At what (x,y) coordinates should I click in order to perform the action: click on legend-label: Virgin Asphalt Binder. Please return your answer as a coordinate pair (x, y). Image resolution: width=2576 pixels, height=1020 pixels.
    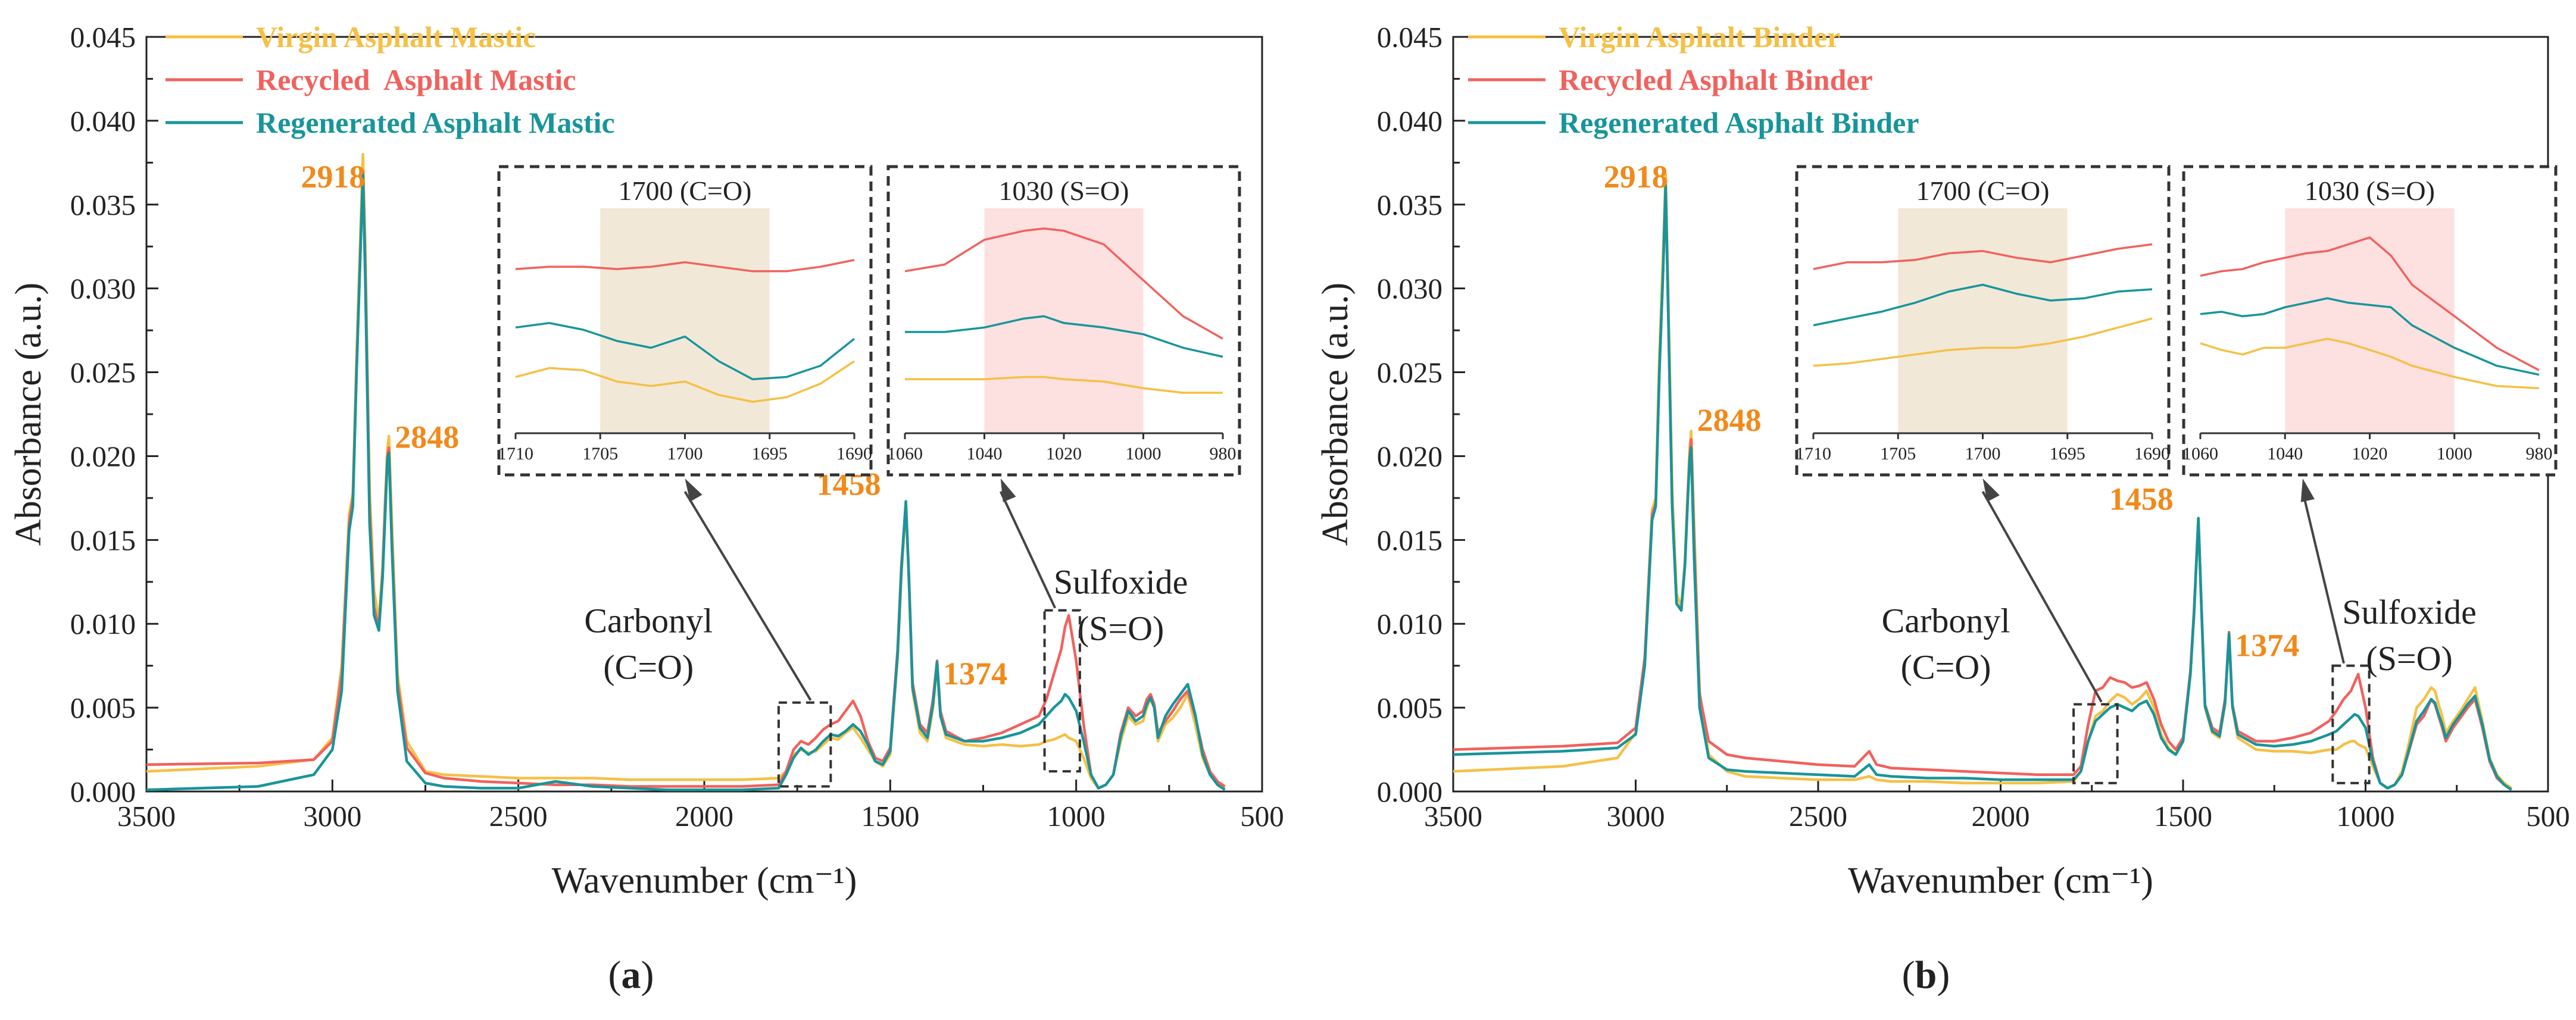
    Looking at the image, I should click on (1699, 37).